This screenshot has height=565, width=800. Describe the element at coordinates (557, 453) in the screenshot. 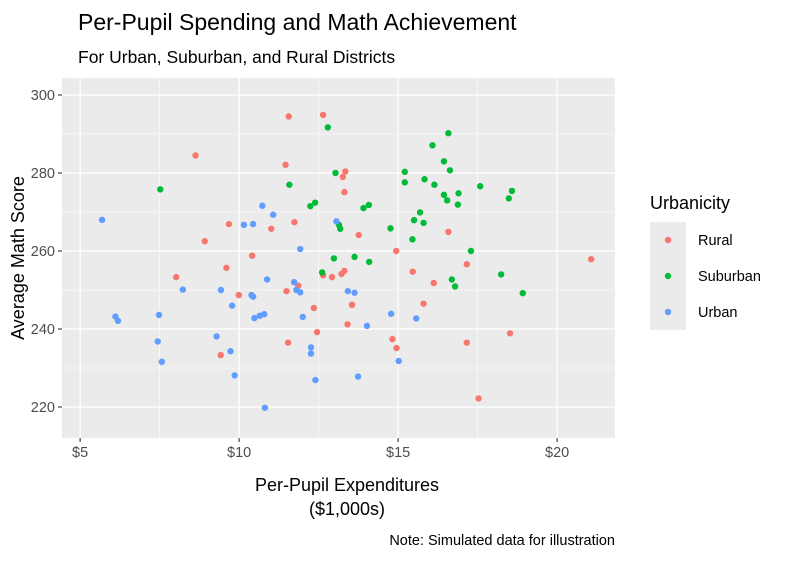

I see `x-tick-label: $20` at that location.